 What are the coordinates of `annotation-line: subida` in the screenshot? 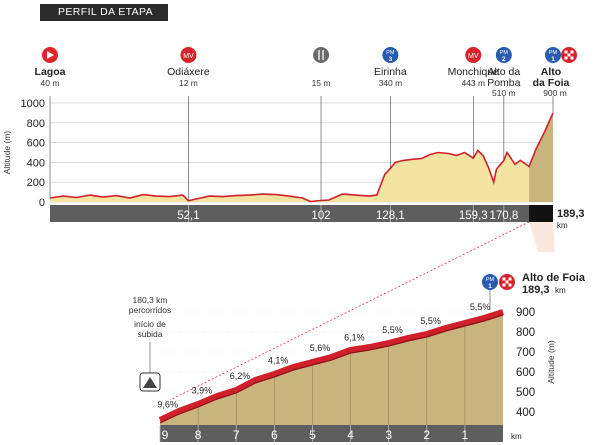 It's located at (149, 334).